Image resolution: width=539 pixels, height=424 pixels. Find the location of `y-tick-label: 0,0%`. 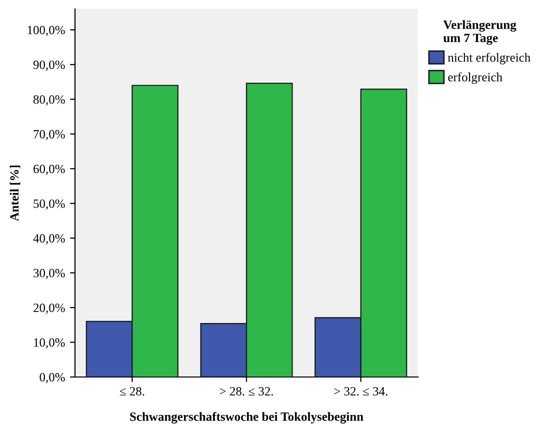

y-tick-label: 0,0% is located at coordinates (52, 378).